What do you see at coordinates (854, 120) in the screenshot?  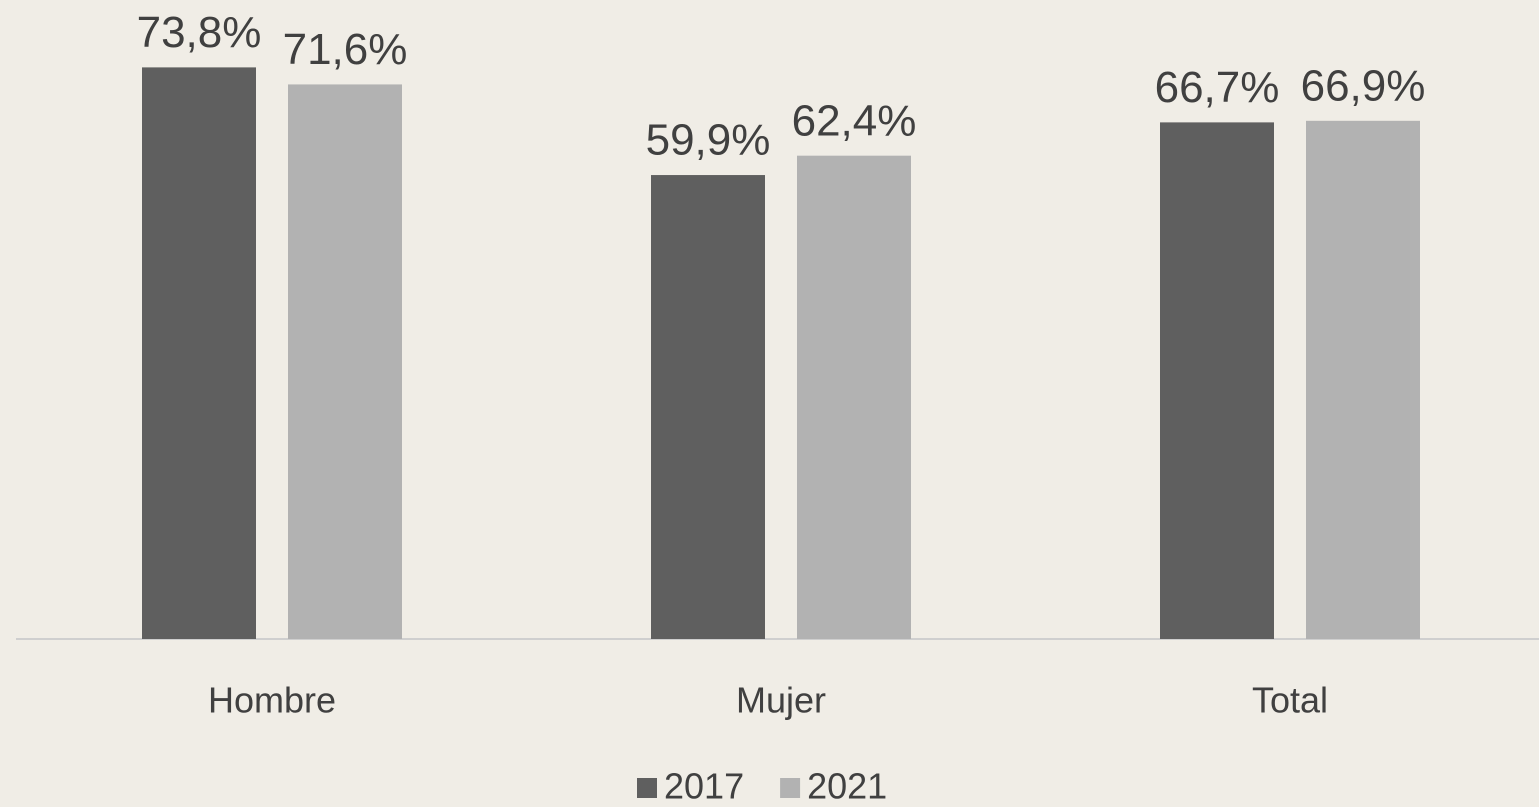 I see `value-label: 62,4%` at bounding box center [854, 120].